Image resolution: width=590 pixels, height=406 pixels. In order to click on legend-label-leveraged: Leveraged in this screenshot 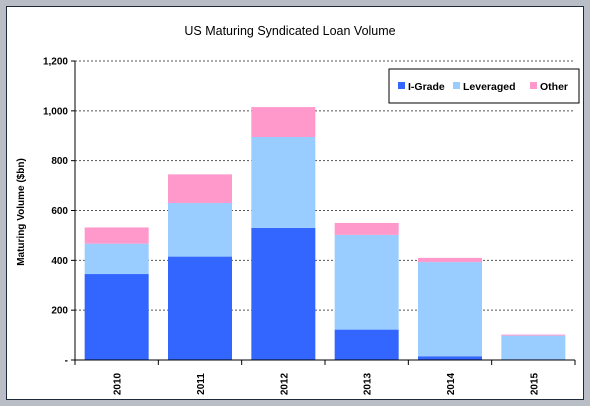, I will do `click(489, 87)`.